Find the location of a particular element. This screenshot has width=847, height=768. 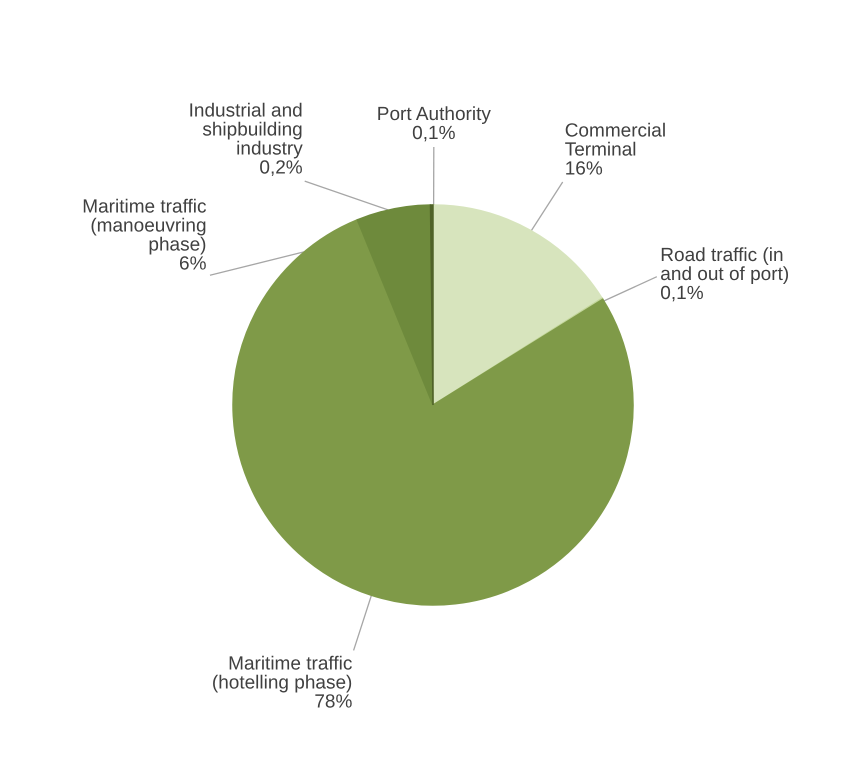

slice-label: Maritime traffic (hotelling phase) is located at coordinates (282, 673).